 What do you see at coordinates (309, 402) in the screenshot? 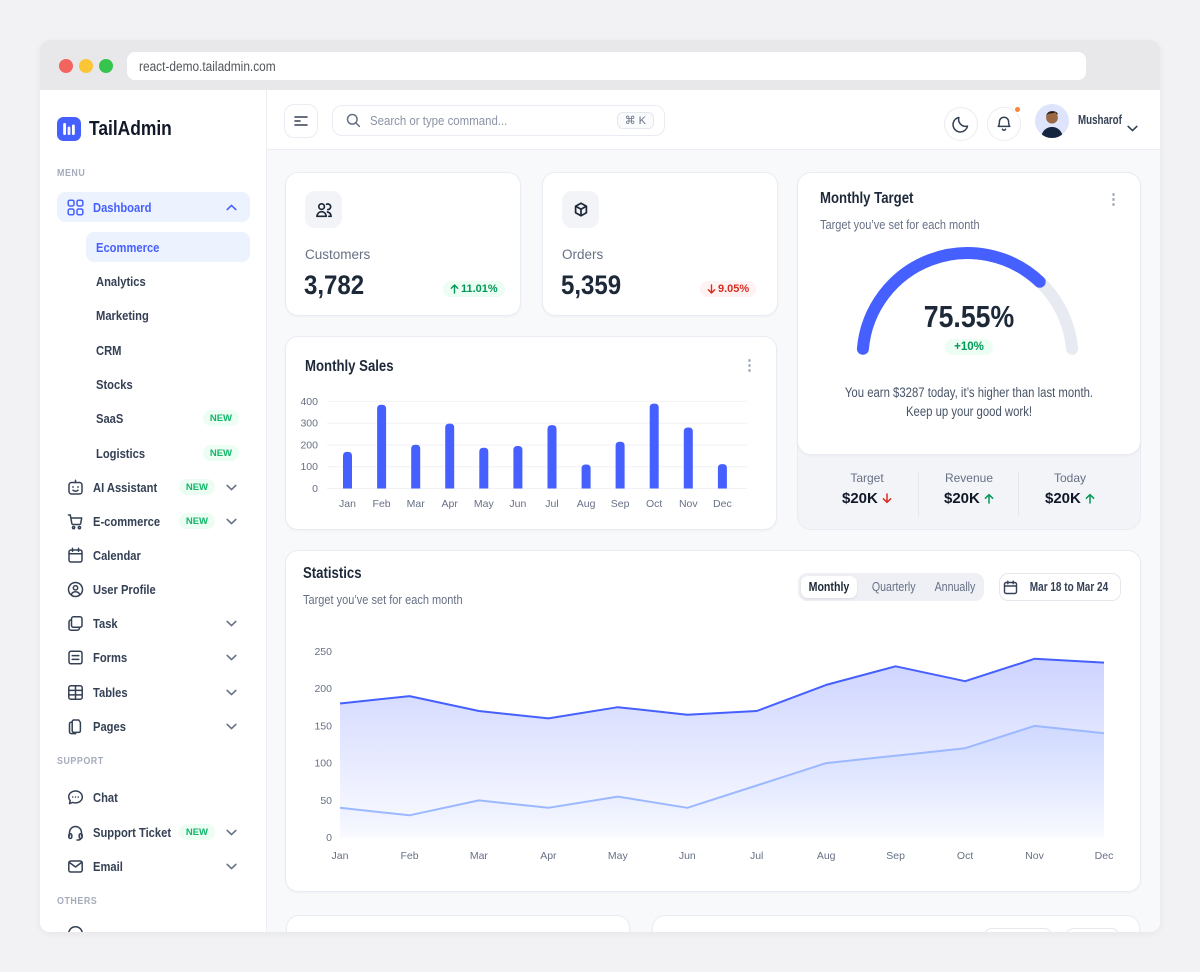
I see `svg-text: 400` at bounding box center [309, 402].